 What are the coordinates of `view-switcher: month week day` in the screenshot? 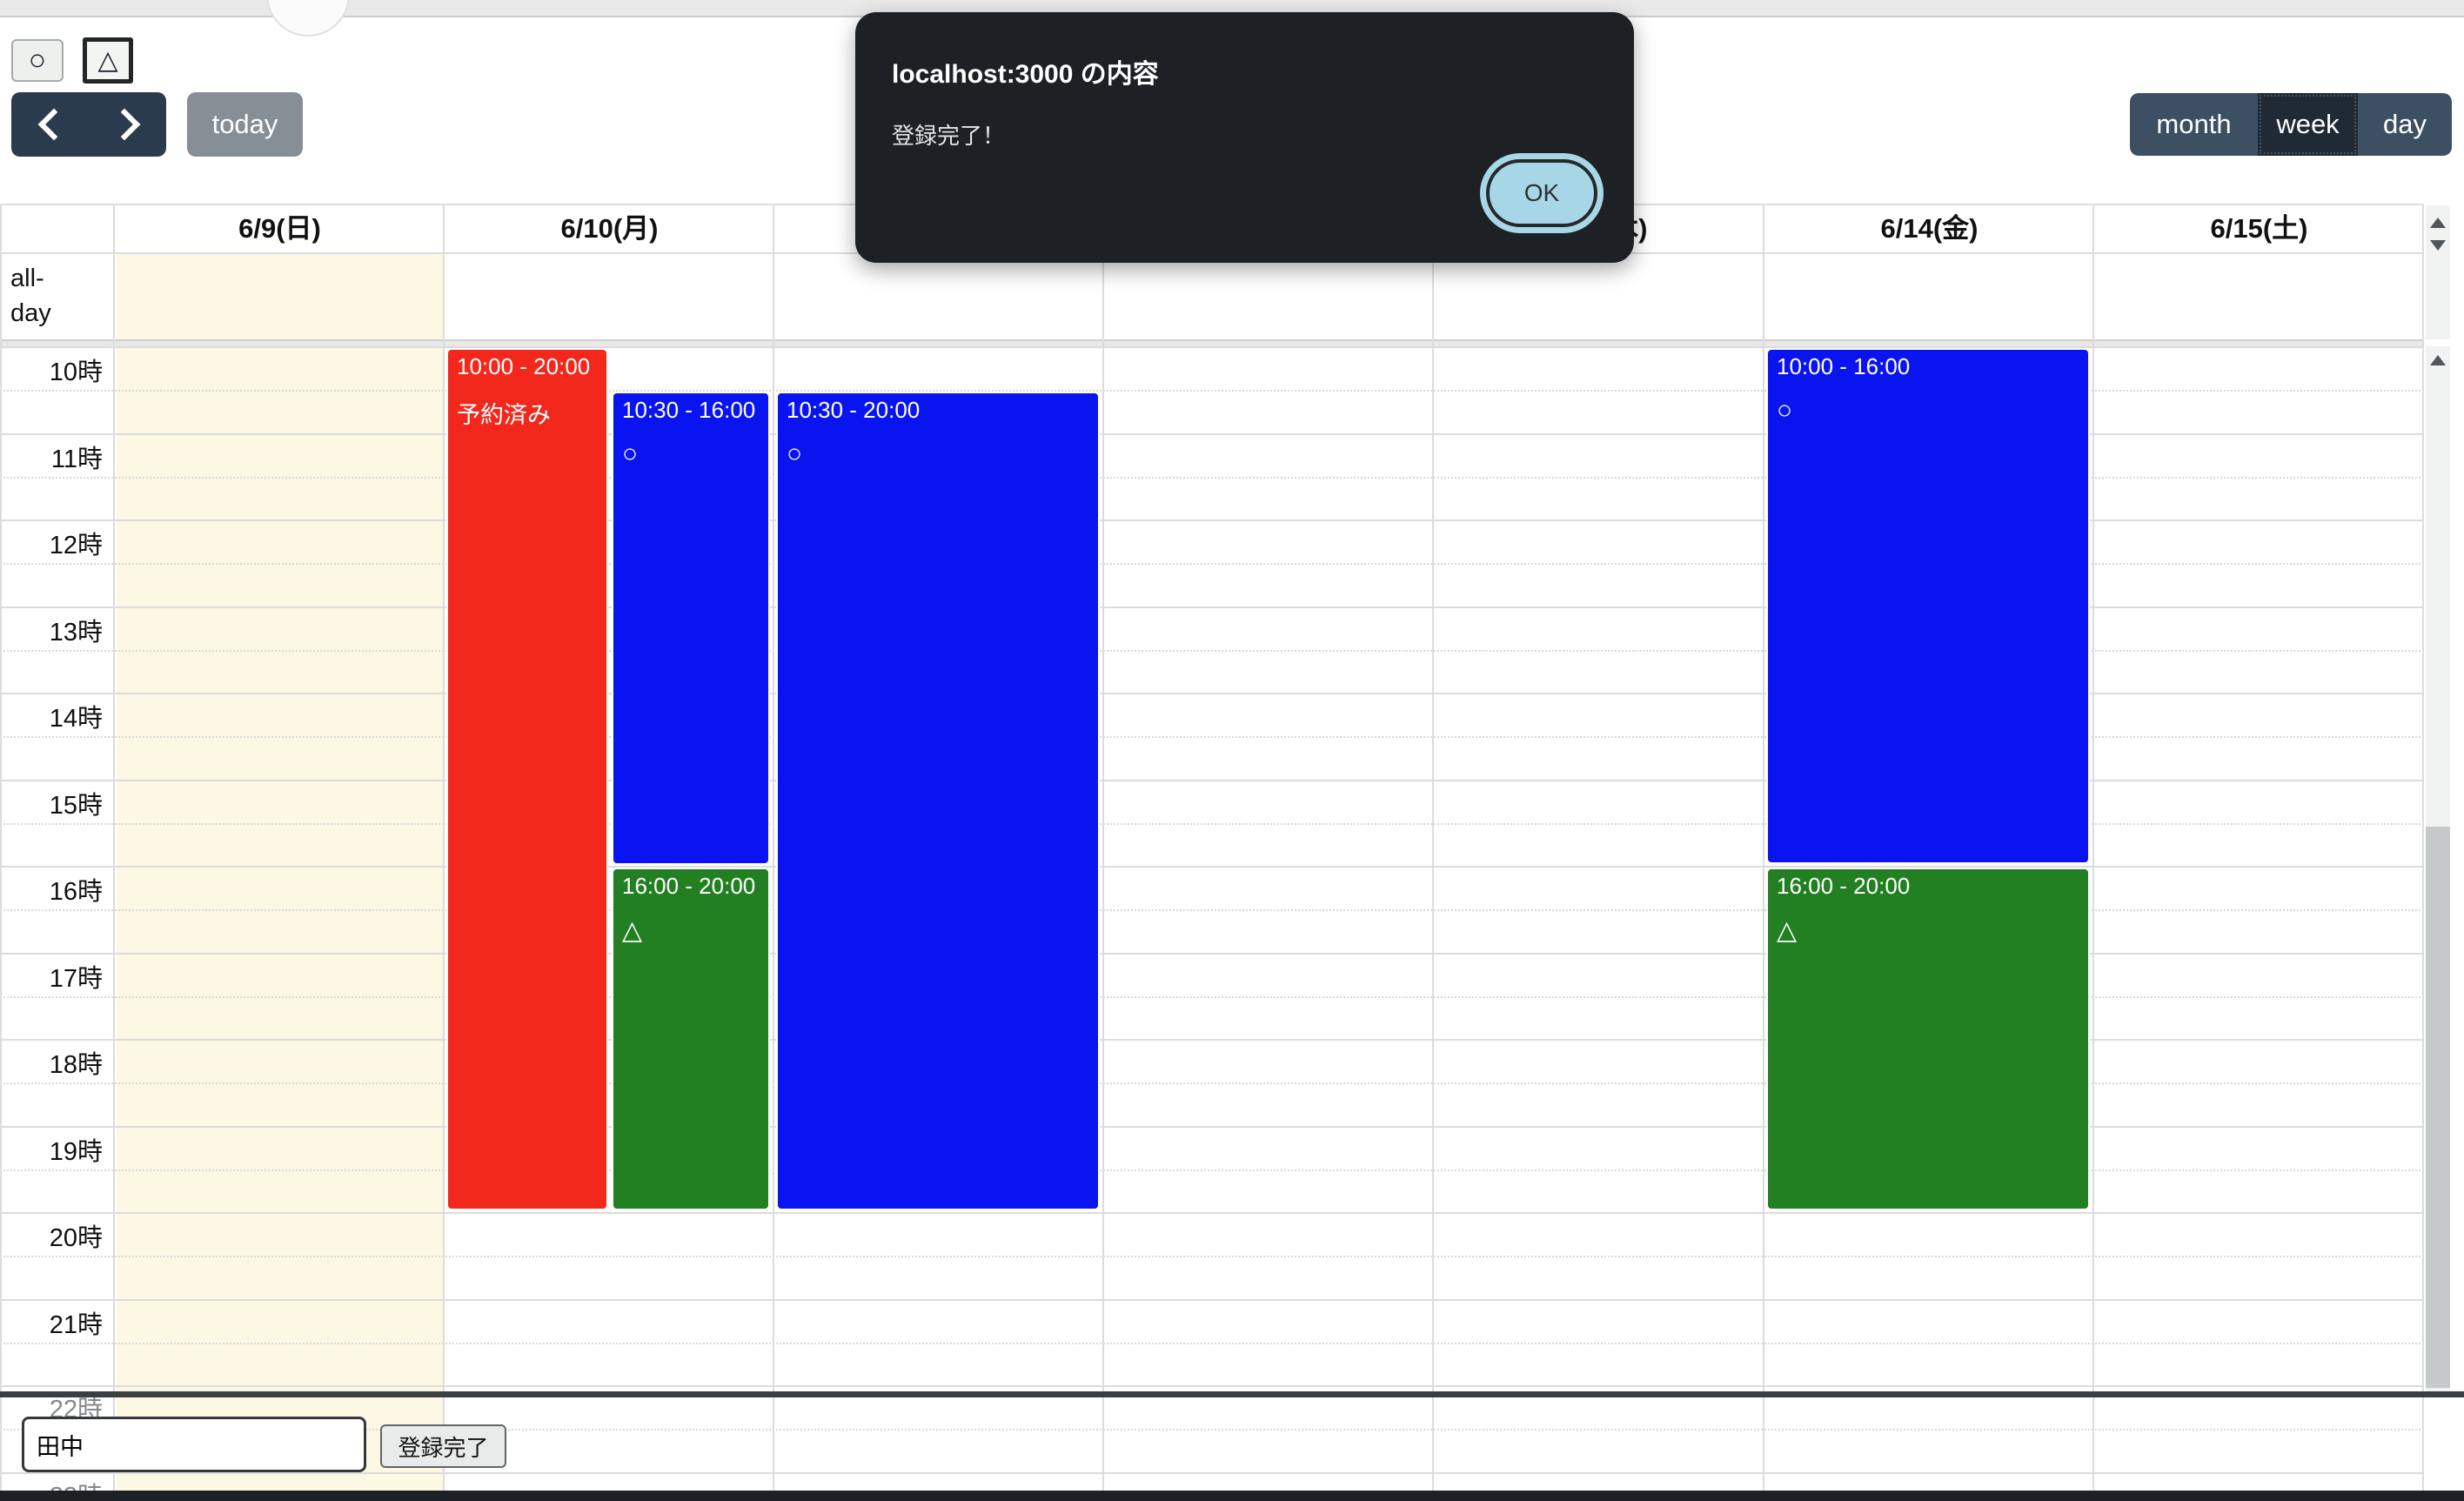 It's located at (2291, 124).